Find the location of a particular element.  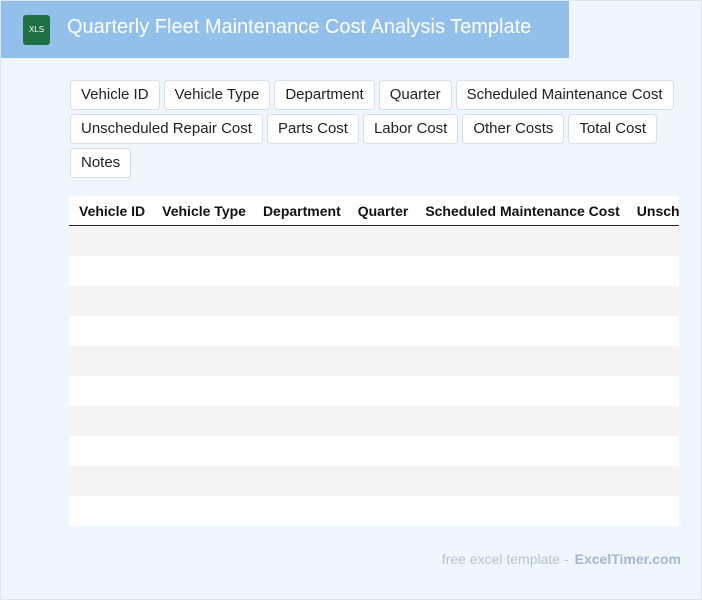

column-header: Vehicle ID is located at coordinates (111, 211).